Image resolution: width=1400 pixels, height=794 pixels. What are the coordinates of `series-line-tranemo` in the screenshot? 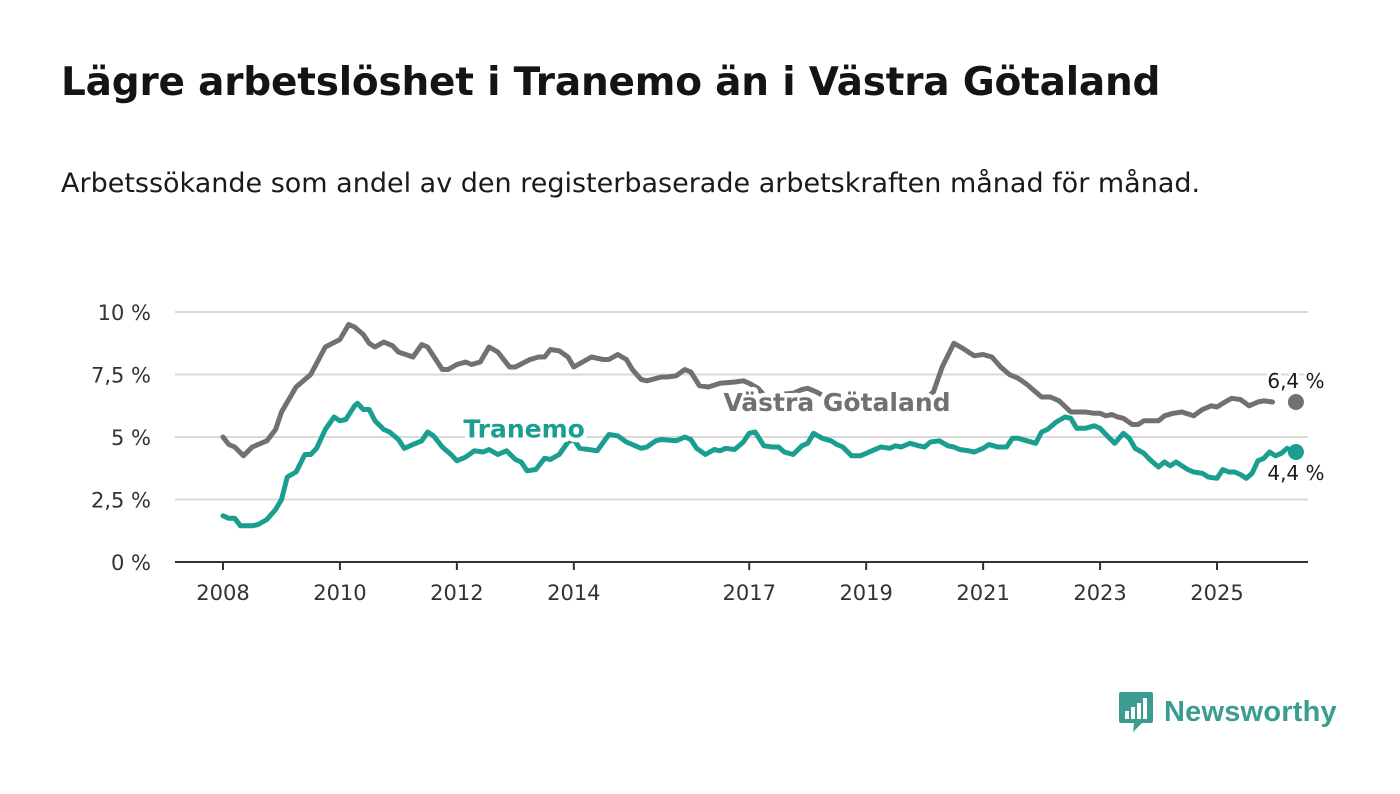 It's located at (755, 464).